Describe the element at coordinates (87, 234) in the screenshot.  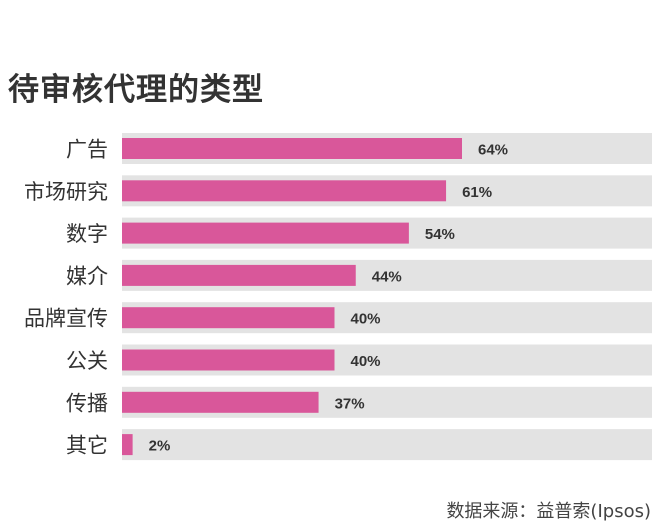
I see `category-label: 数字` at that location.